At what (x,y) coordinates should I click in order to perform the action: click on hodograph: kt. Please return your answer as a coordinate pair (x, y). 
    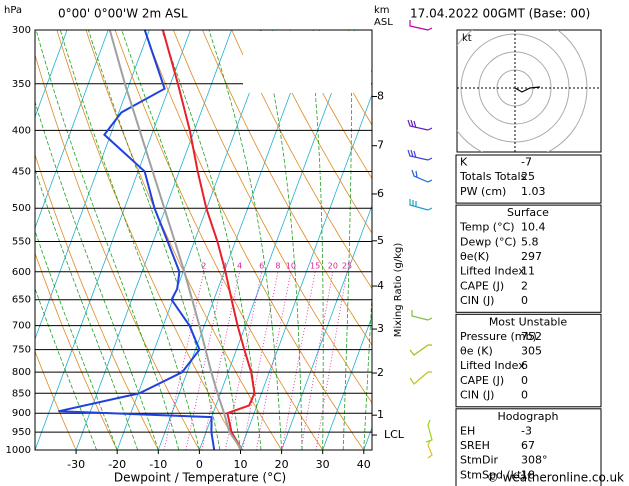
    Looking at the image, I should click on (529, 91).